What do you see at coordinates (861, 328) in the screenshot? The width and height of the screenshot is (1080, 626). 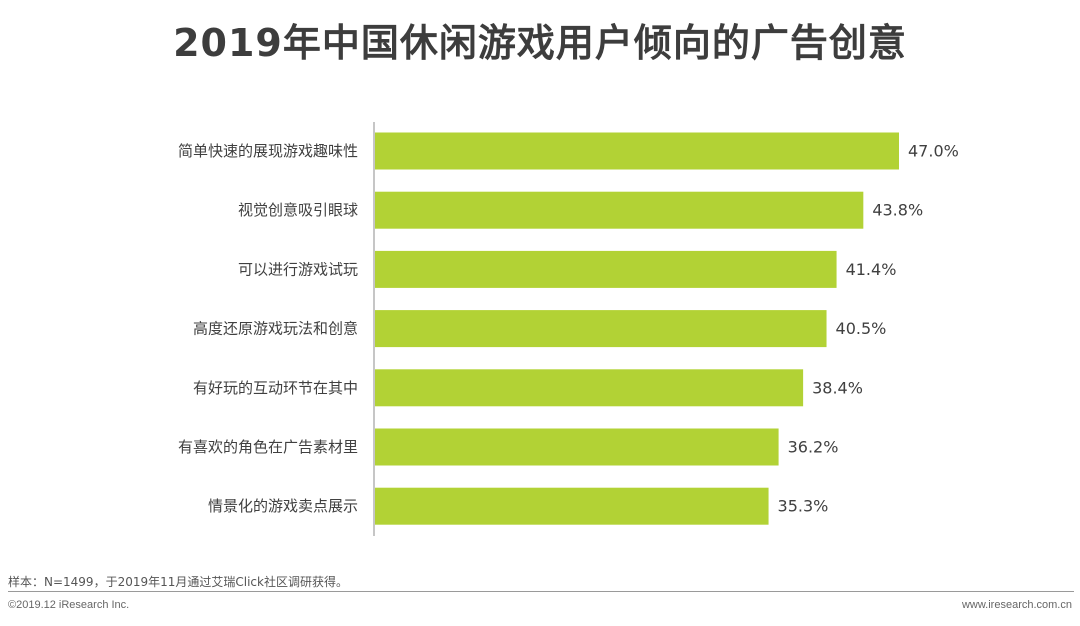 I see `value-label: 40.5%` at bounding box center [861, 328].